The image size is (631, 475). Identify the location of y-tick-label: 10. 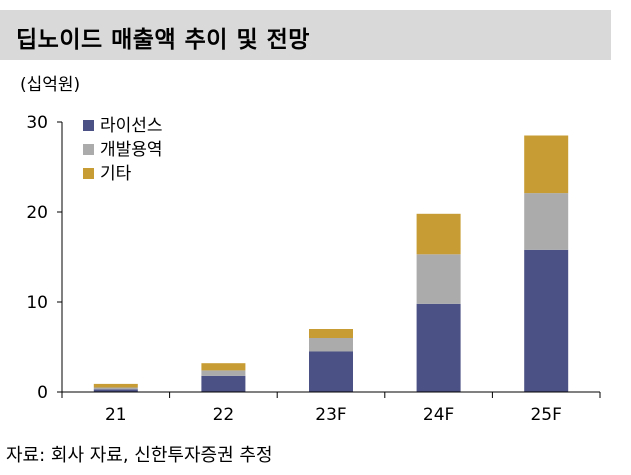
(37, 303).